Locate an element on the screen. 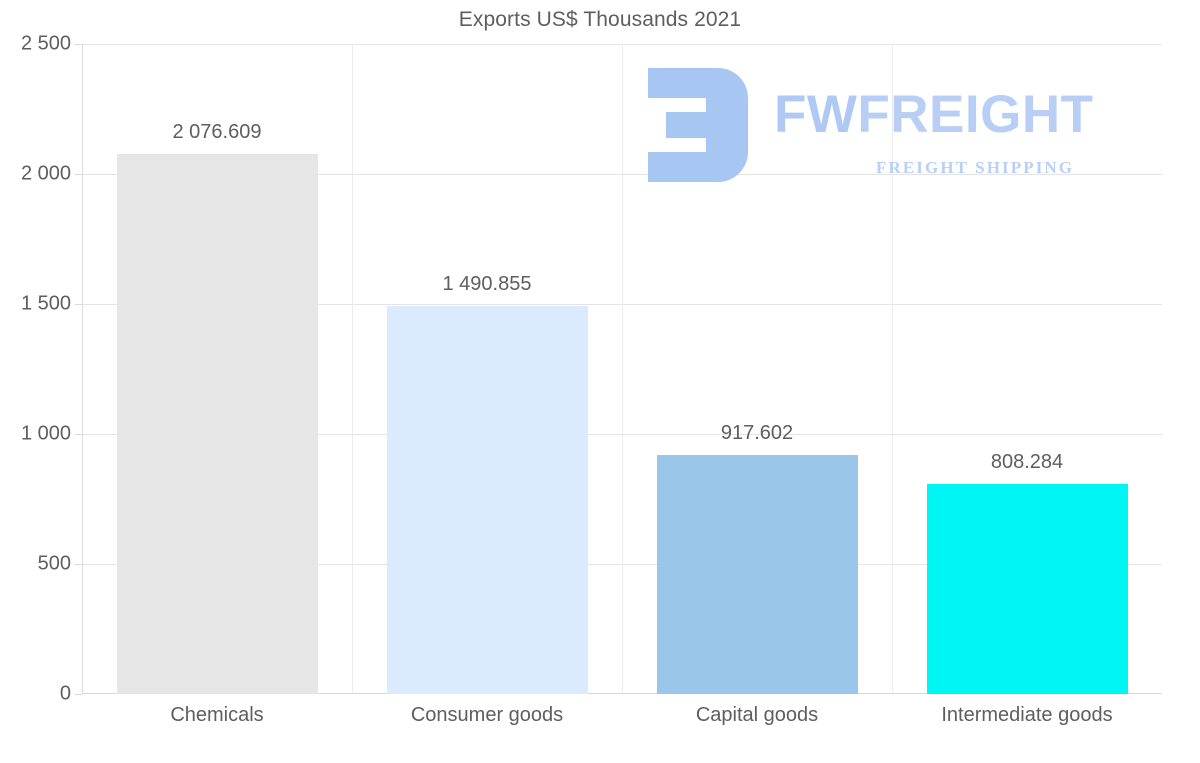 This screenshot has height=763, width=1200. bar-value-label: 1 490.855 is located at coordinates (487, 284).